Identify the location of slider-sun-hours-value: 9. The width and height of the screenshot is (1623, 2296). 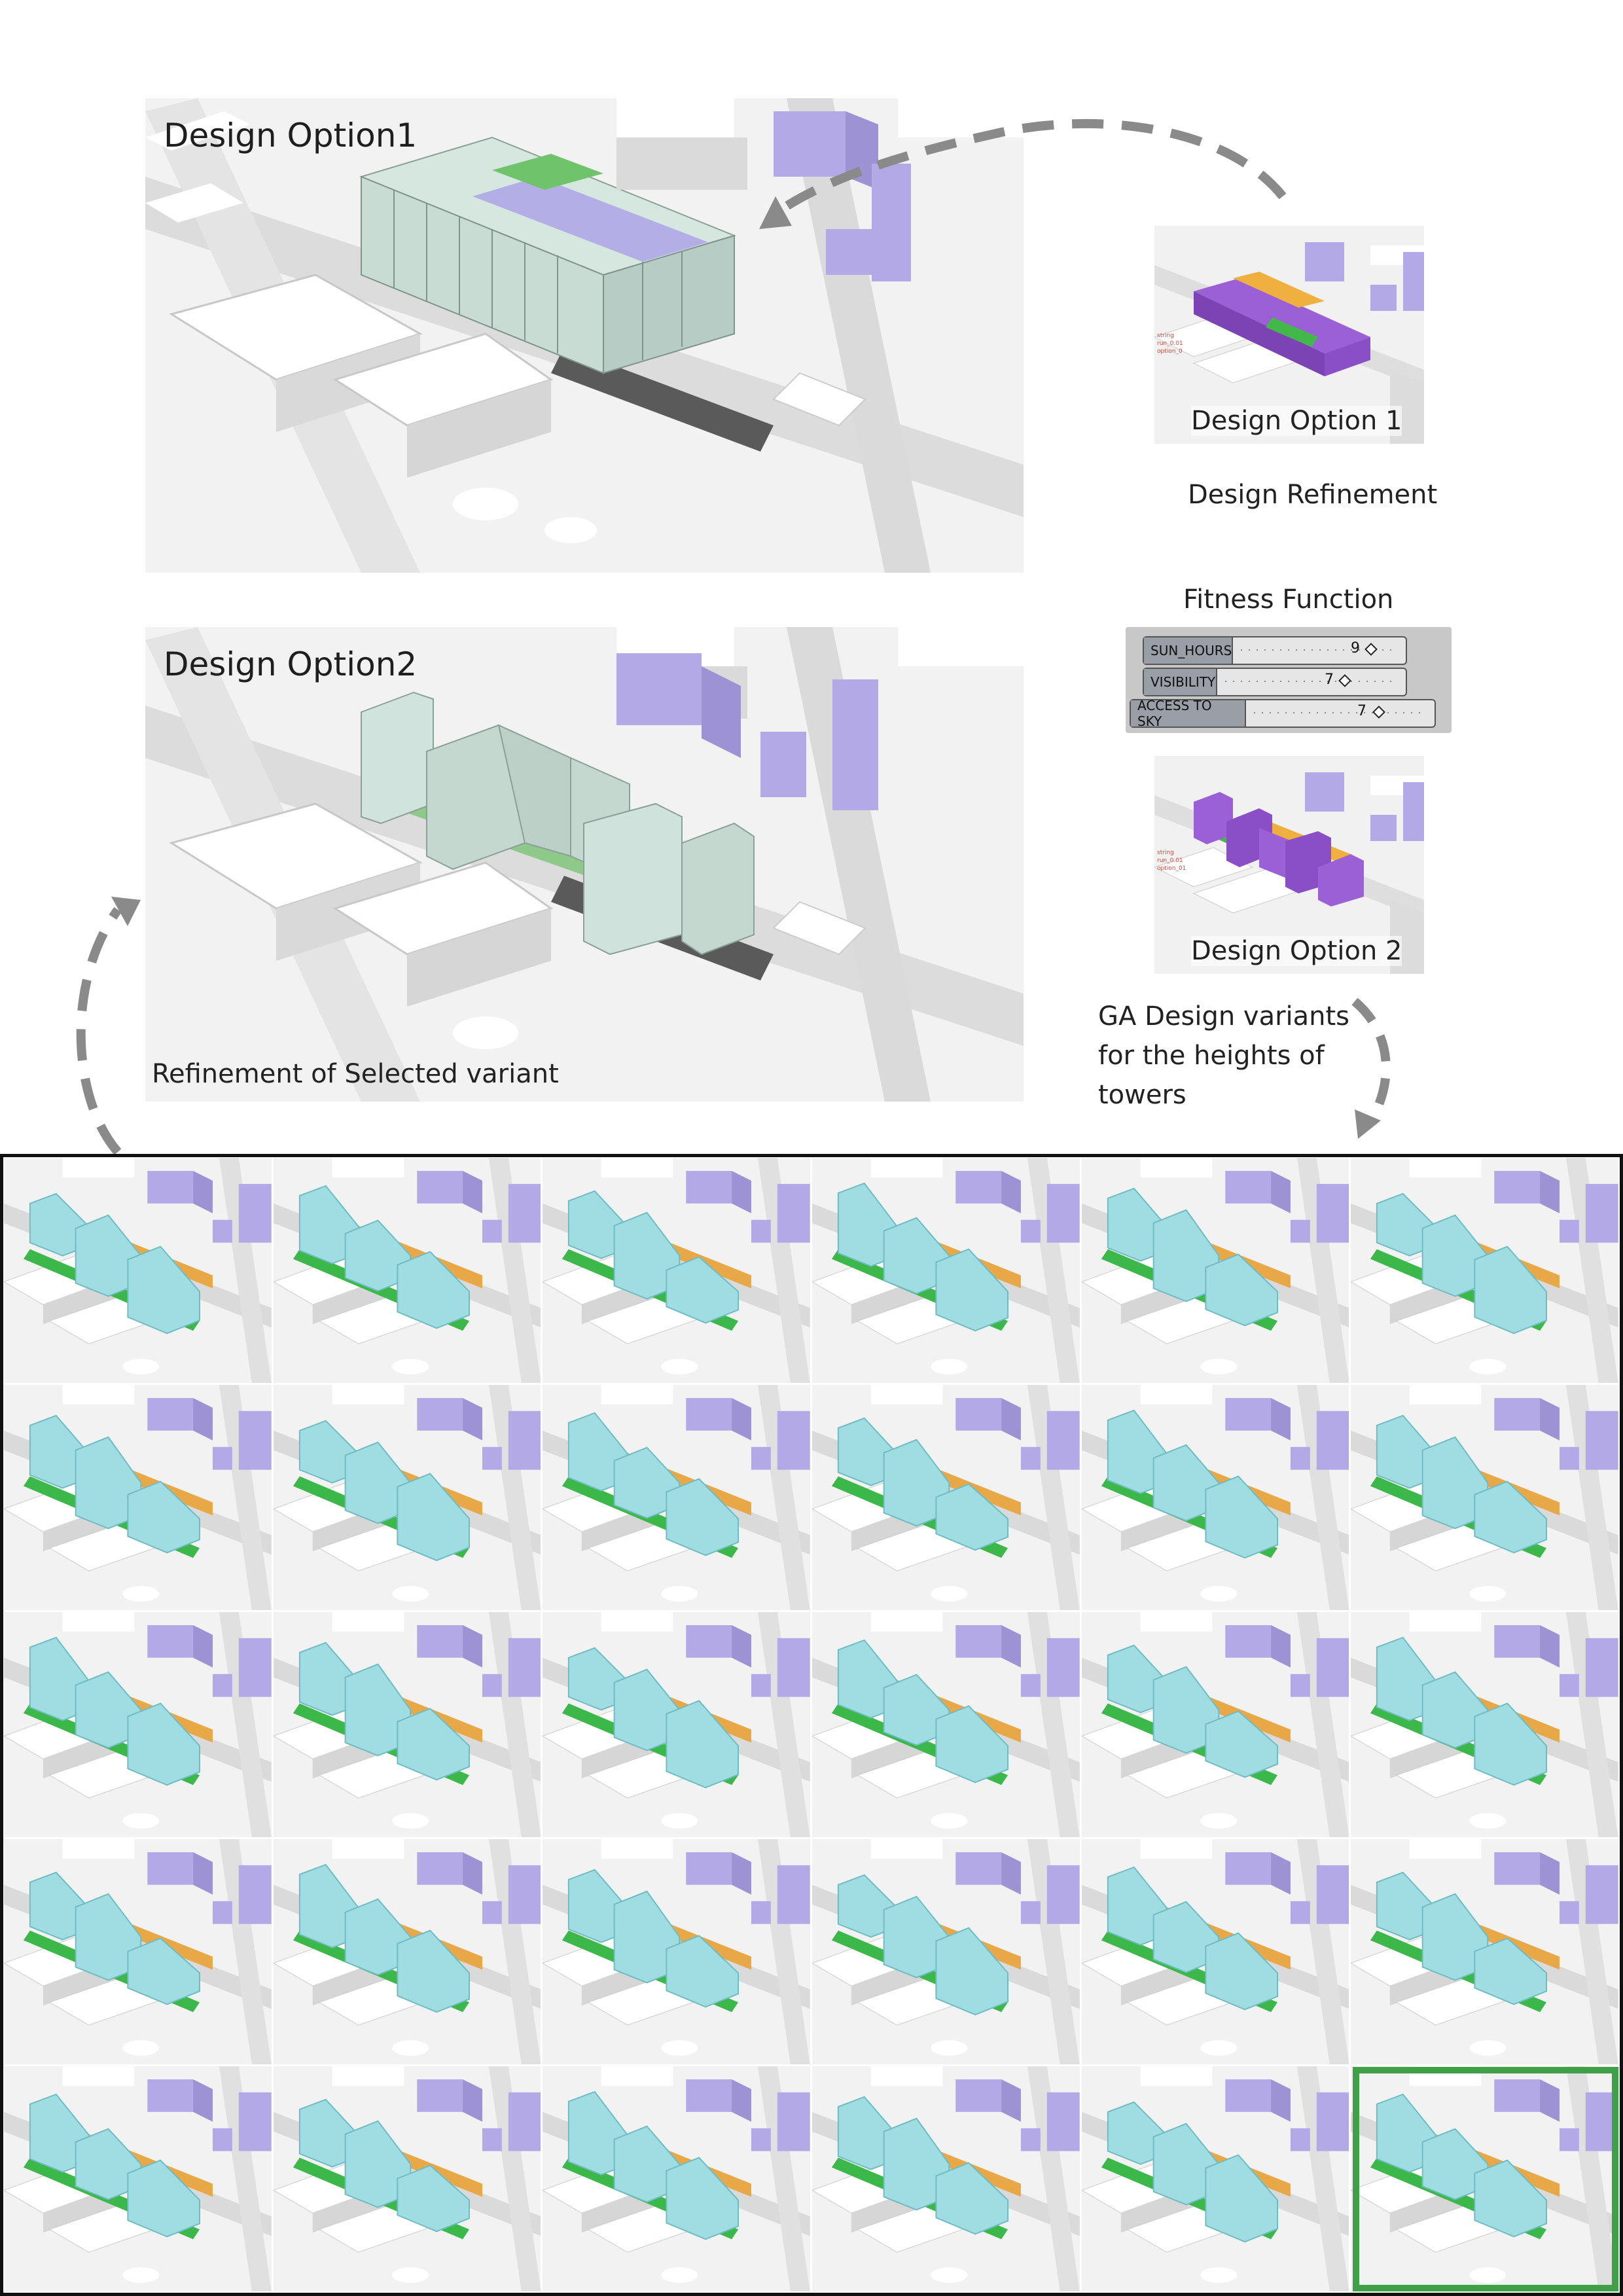
(1356, 648).